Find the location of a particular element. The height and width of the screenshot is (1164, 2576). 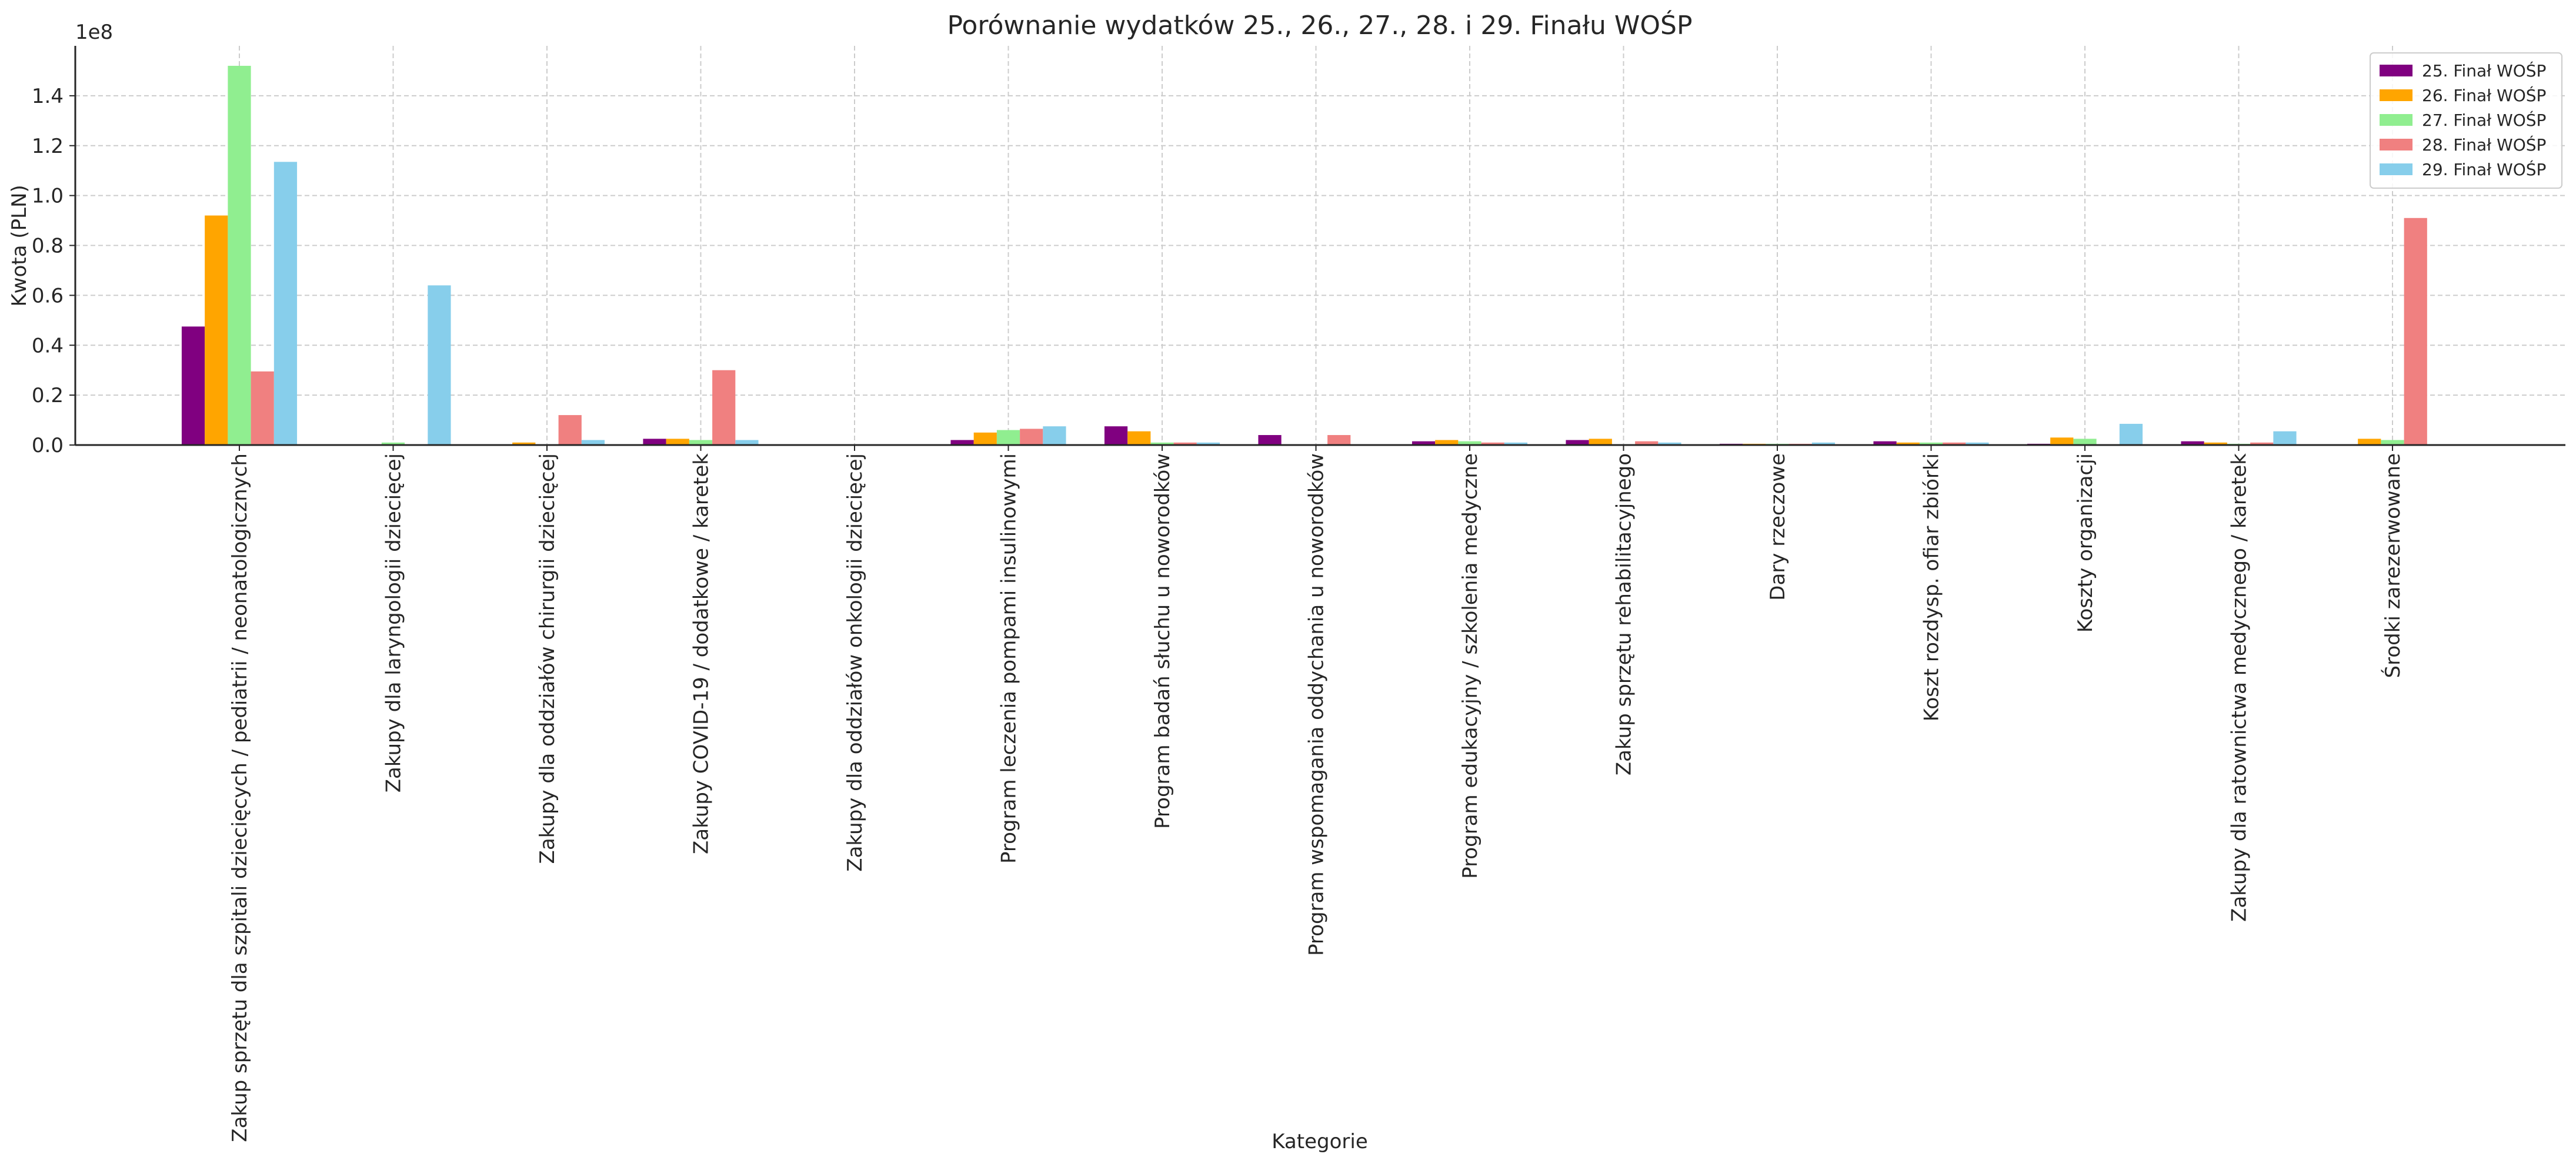

y-tick-label: 1.4 is located at coordinates (48, 96).